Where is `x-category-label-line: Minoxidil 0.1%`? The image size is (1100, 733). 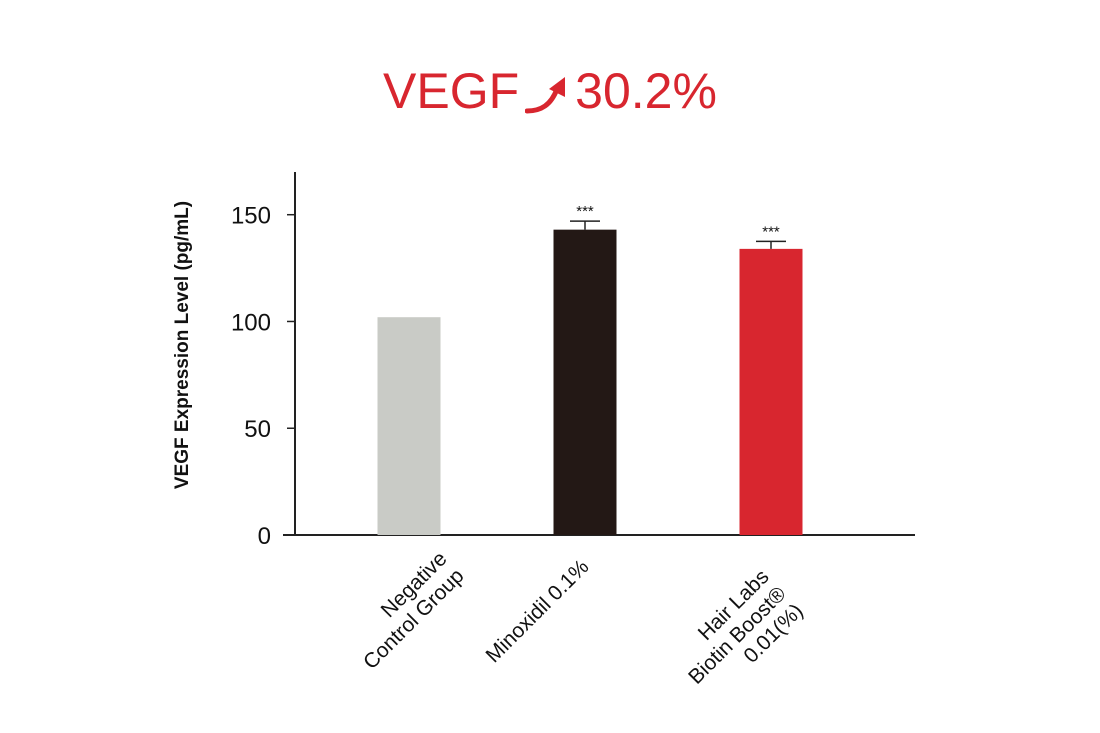 x-category-label-line: Minoxidil 0.1% is located at coordinates (538, 611).